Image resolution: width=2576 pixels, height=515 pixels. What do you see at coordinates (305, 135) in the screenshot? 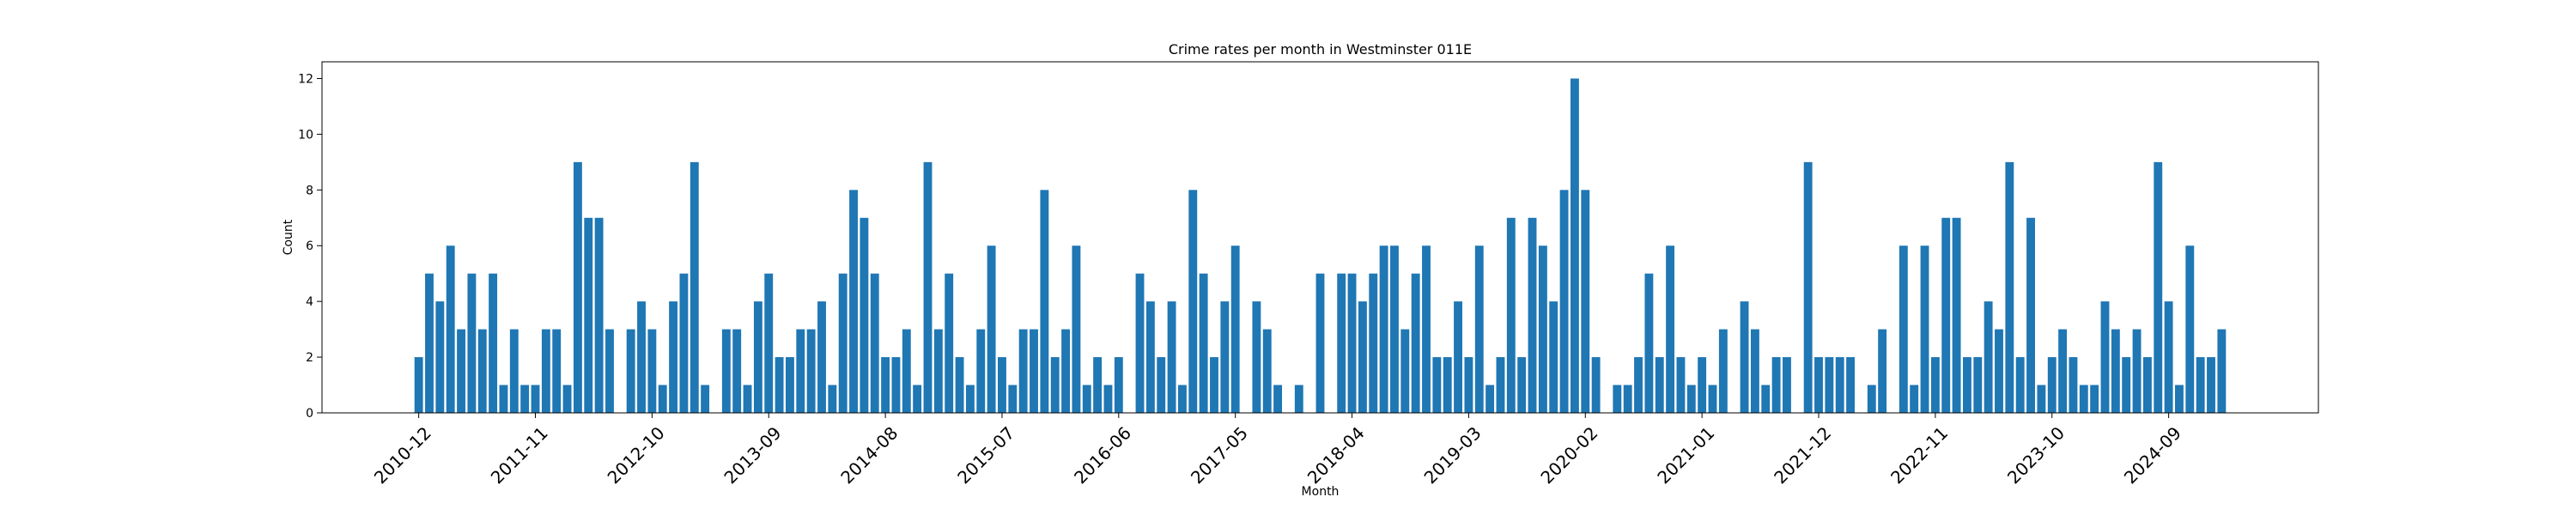
I see `y-tick-label: 10` at bounding box center [305, 135].